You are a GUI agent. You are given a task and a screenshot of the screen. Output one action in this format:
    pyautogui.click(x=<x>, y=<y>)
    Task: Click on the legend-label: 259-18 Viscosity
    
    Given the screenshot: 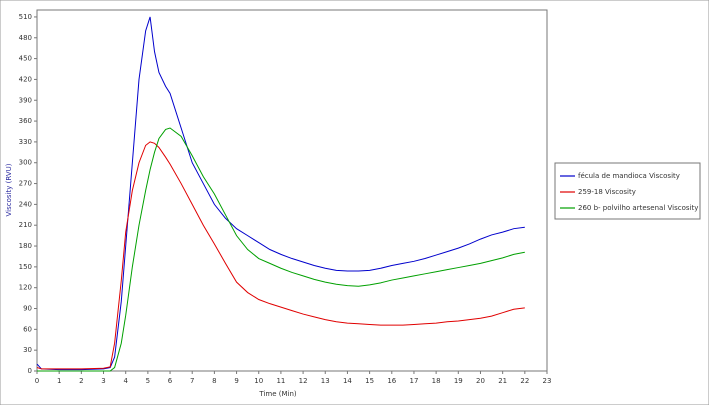 What is the action you would take?
    pyautogui.click(x=607, y=192)
    